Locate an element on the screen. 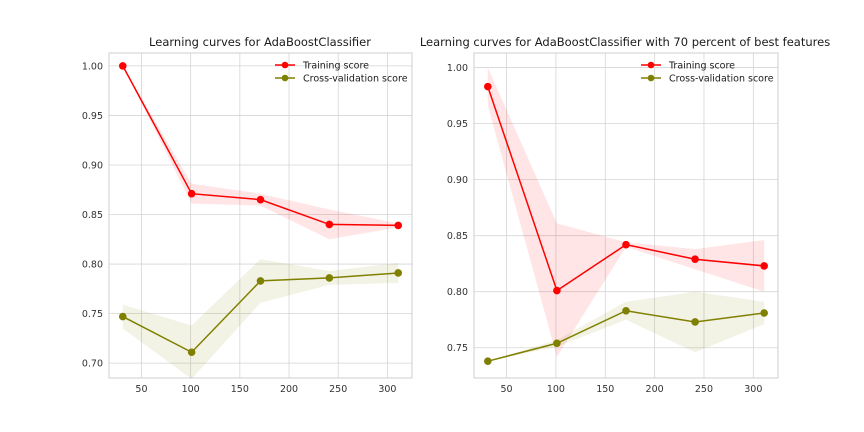 This screenshot has width=864, height=432. training-score-band is located at coordinates (260, 152).